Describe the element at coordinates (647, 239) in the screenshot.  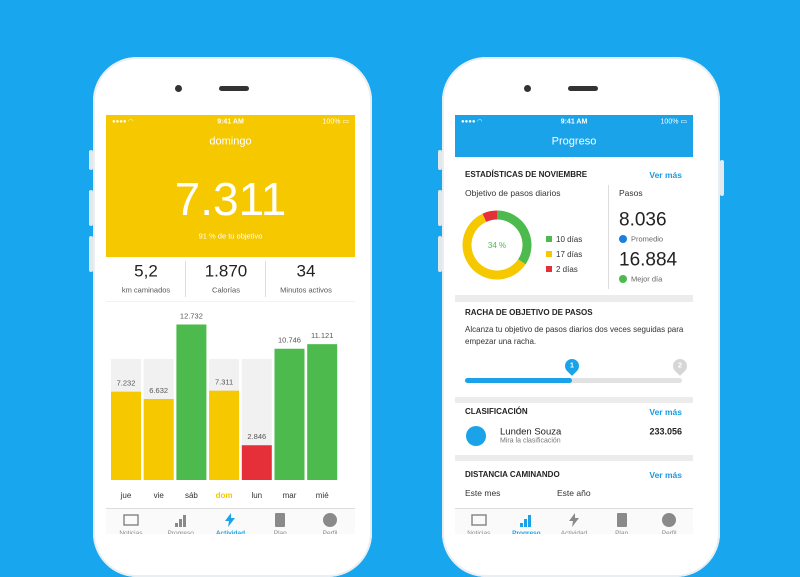
I see `average-label: Promedio` at that location.